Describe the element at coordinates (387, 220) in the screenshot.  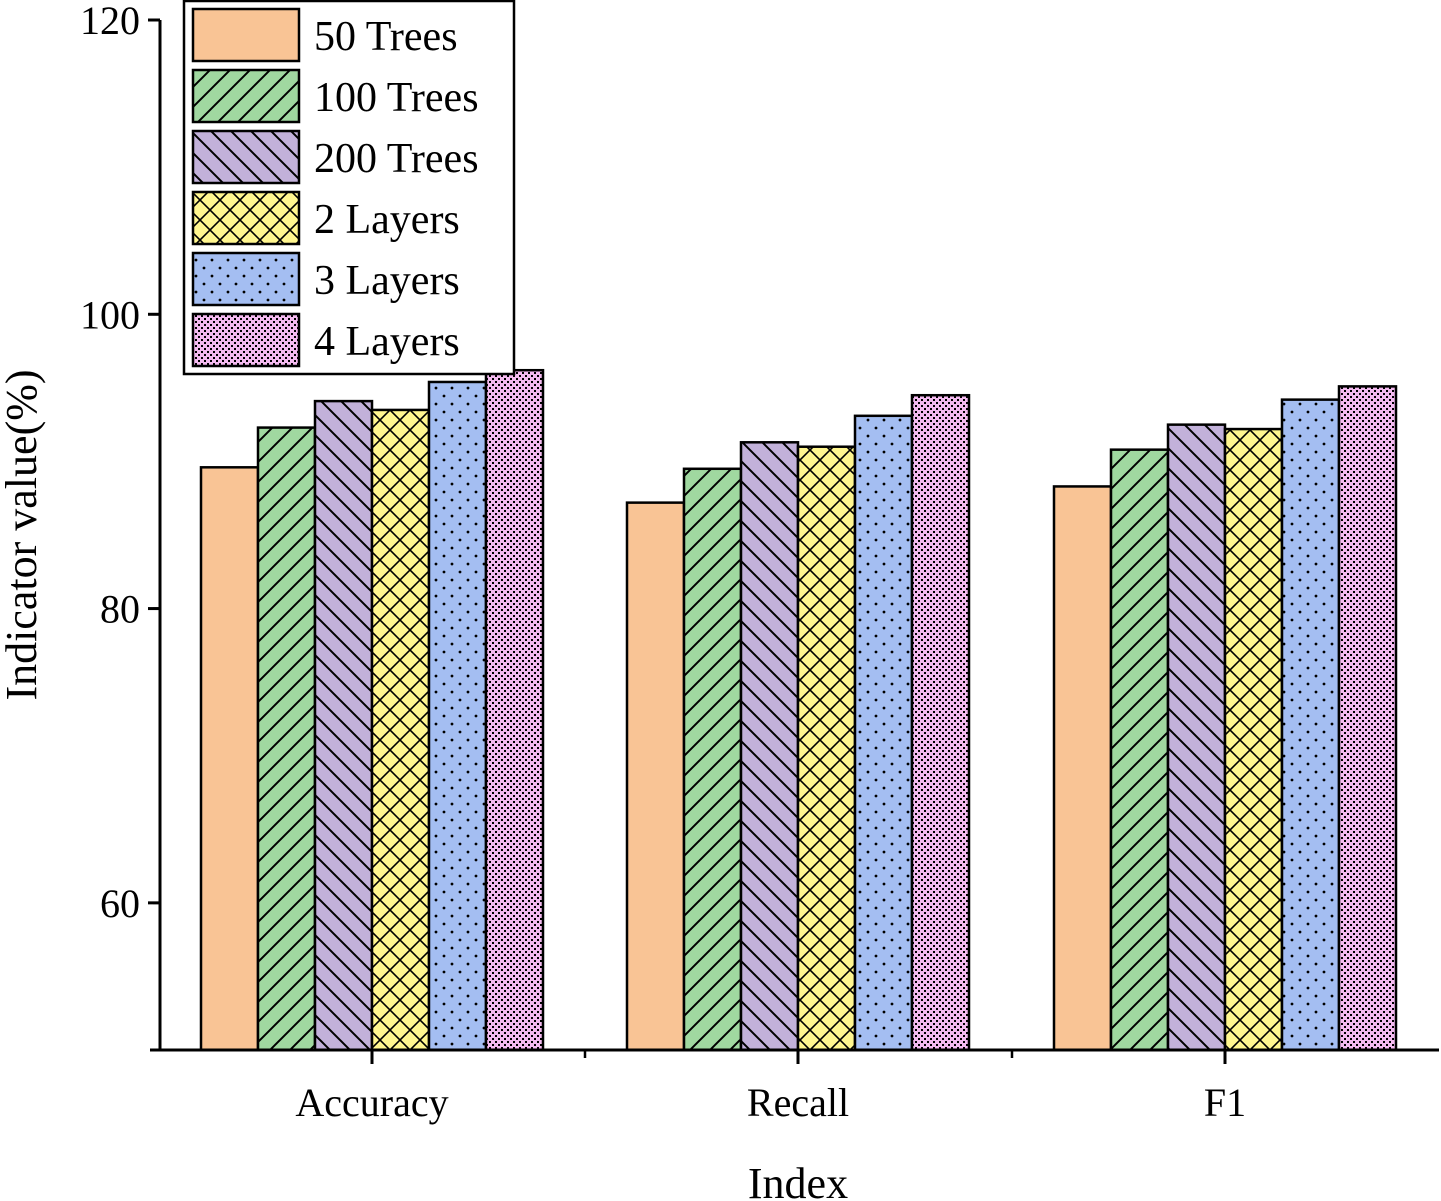
I see `legend-label: 2 Layers` at that location.